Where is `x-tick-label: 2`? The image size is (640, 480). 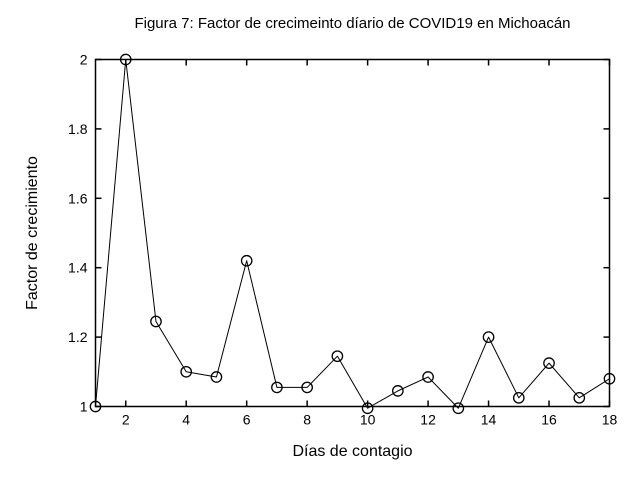 x-tick-label: 2 is located at coordinates (126, 420).